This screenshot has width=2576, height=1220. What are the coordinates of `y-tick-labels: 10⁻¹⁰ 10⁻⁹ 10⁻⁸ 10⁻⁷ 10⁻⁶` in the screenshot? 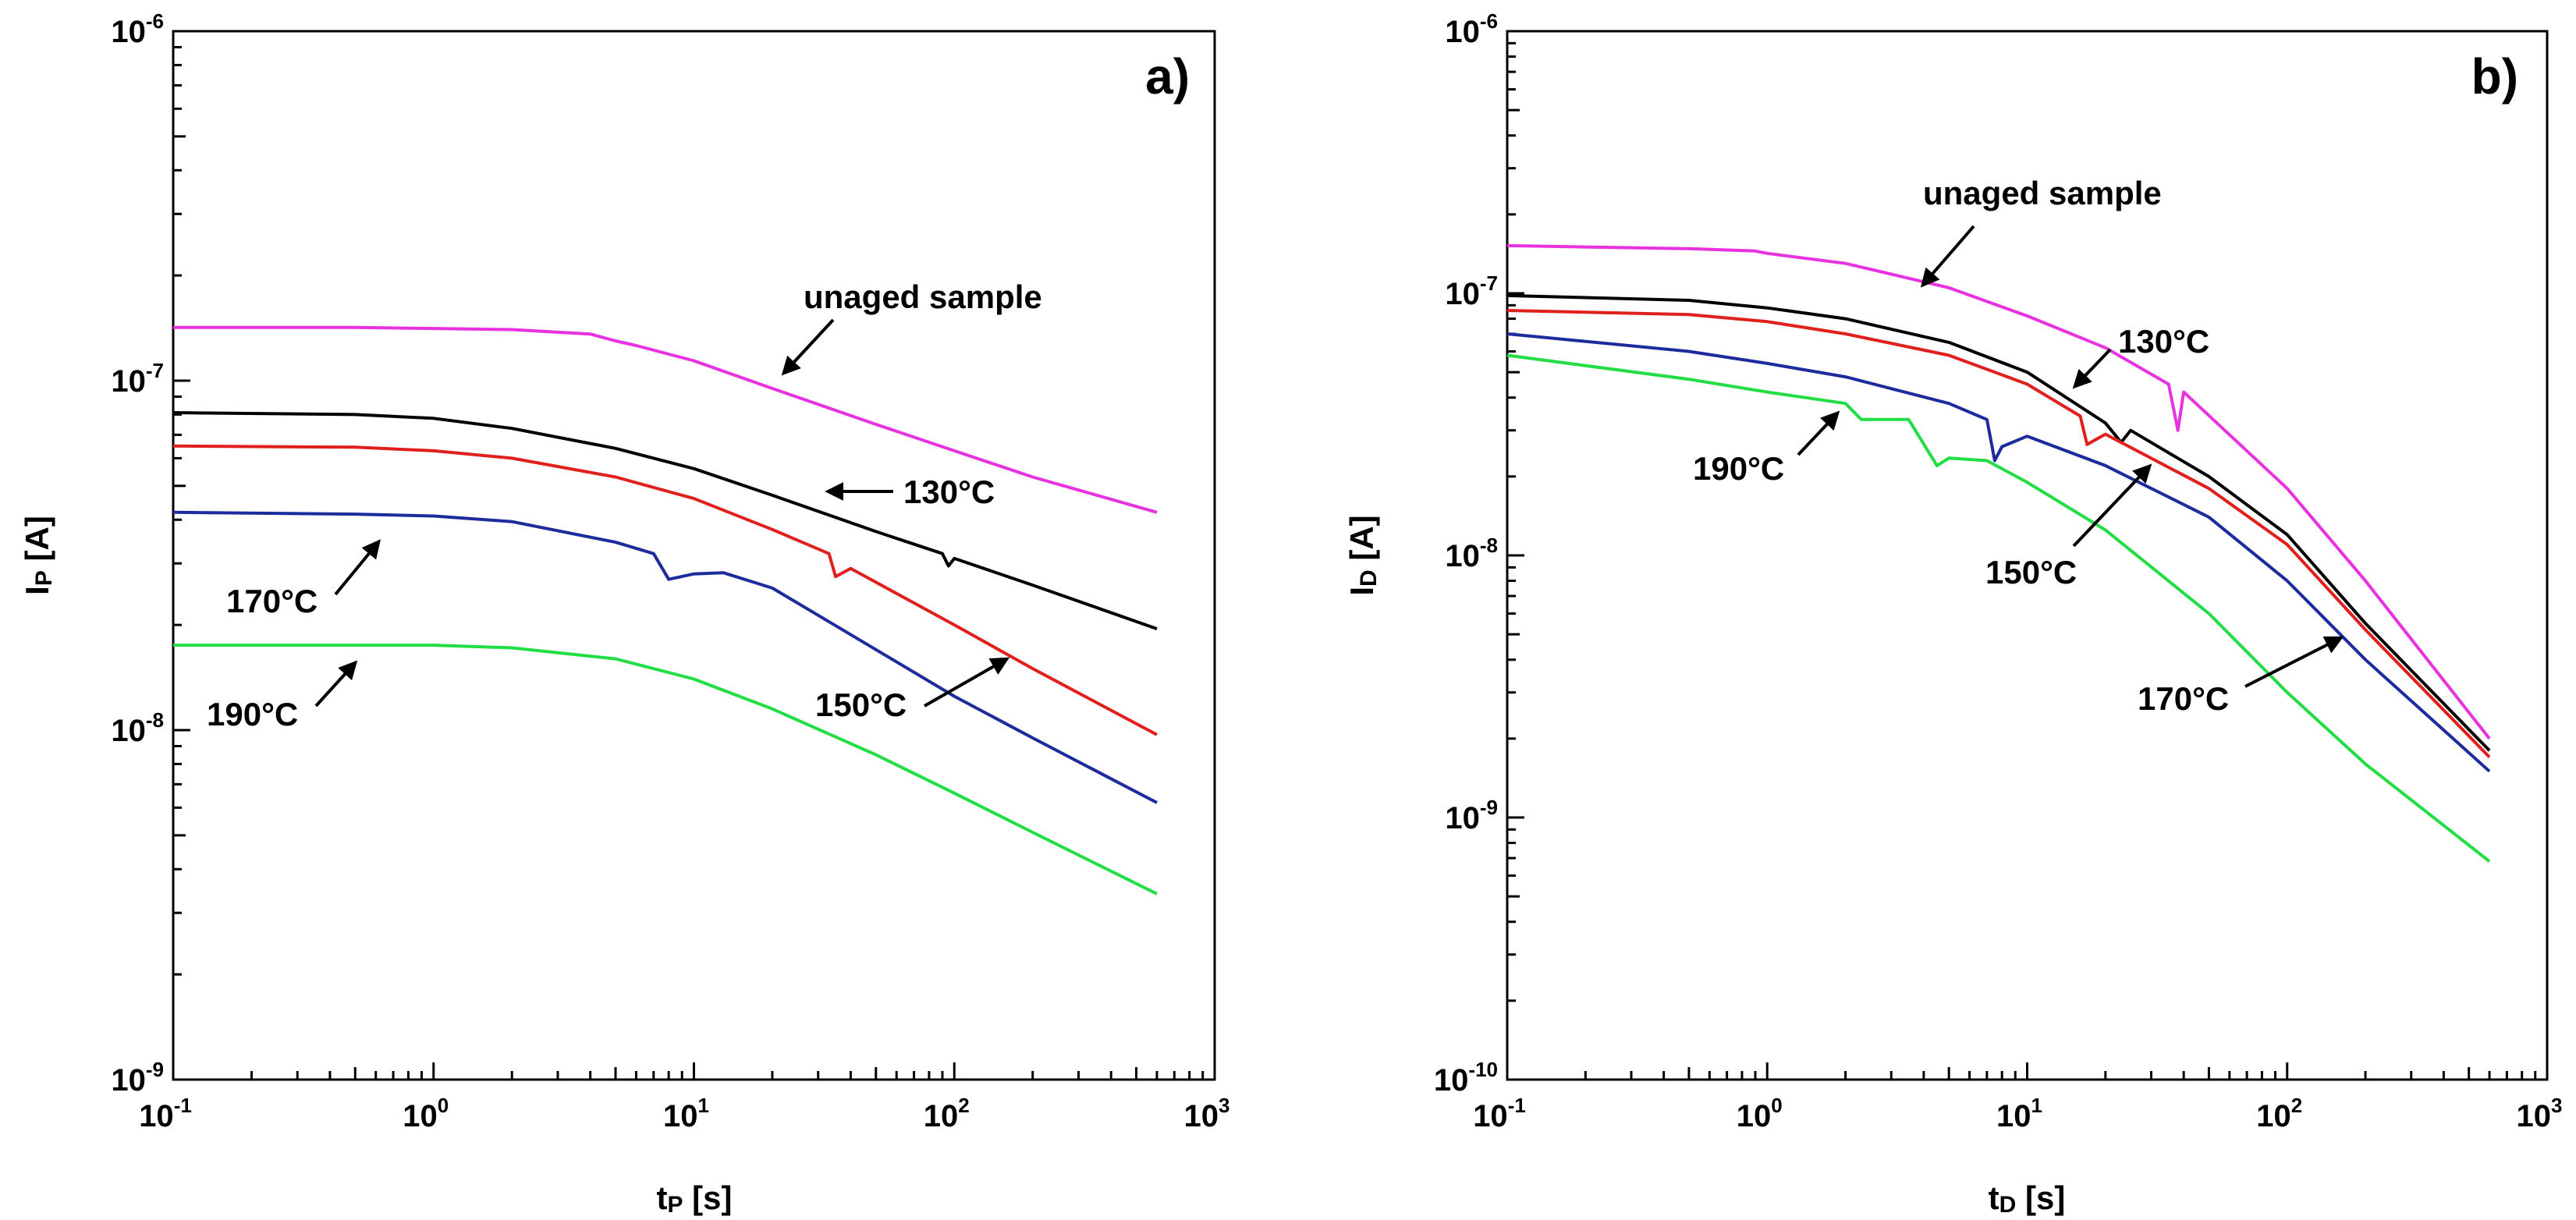 It's located at (1466, 553).